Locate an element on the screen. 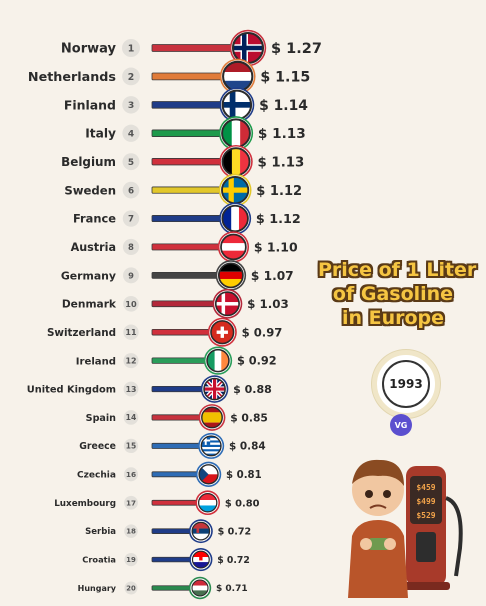  rank-label: 18 is located at coordinates (131, 531).